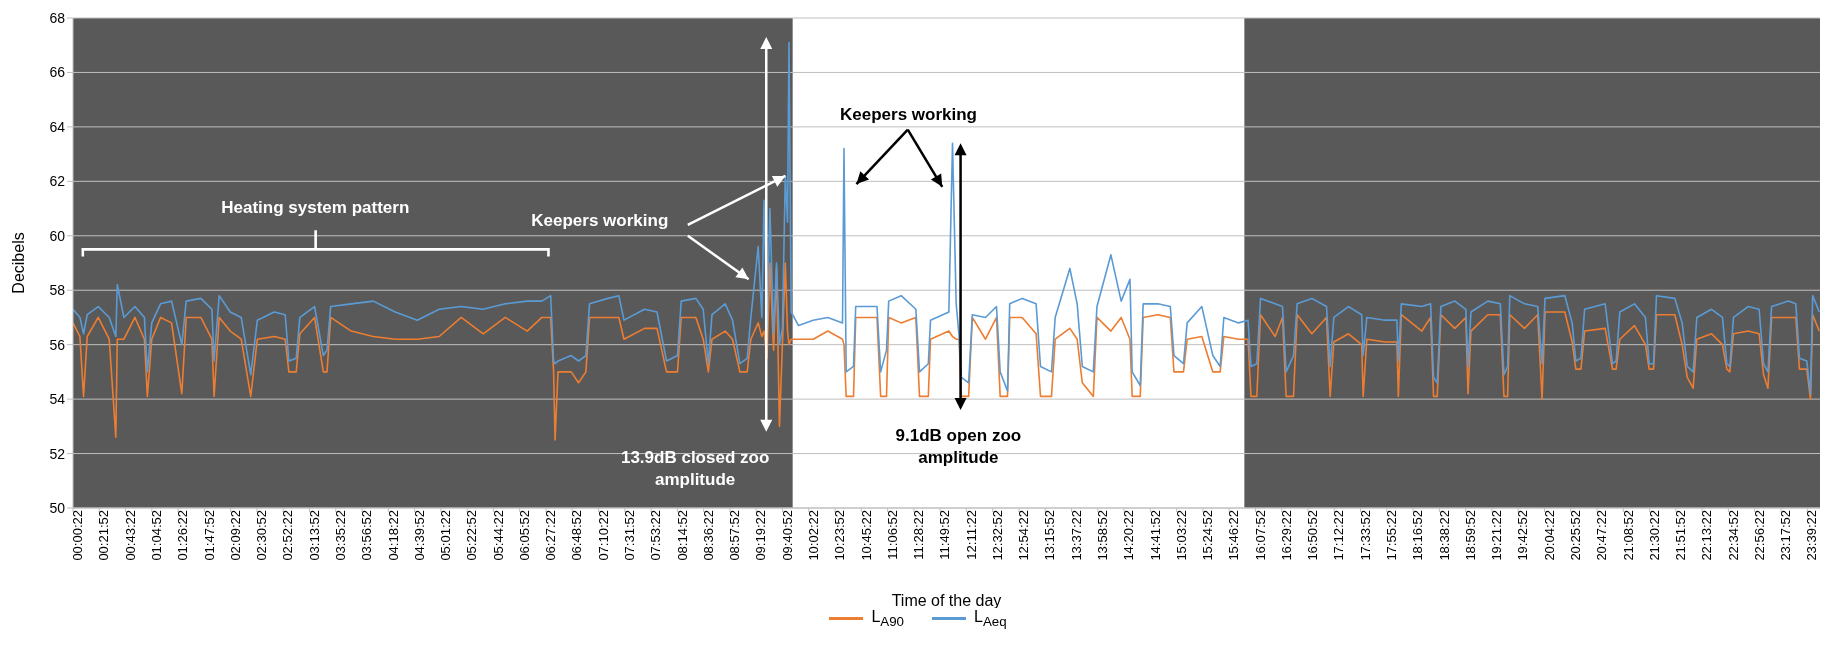 The height and width of the screenshot is (654, 1838). I want to click on x-tick-label: 11:06:52, so click(892, 535).